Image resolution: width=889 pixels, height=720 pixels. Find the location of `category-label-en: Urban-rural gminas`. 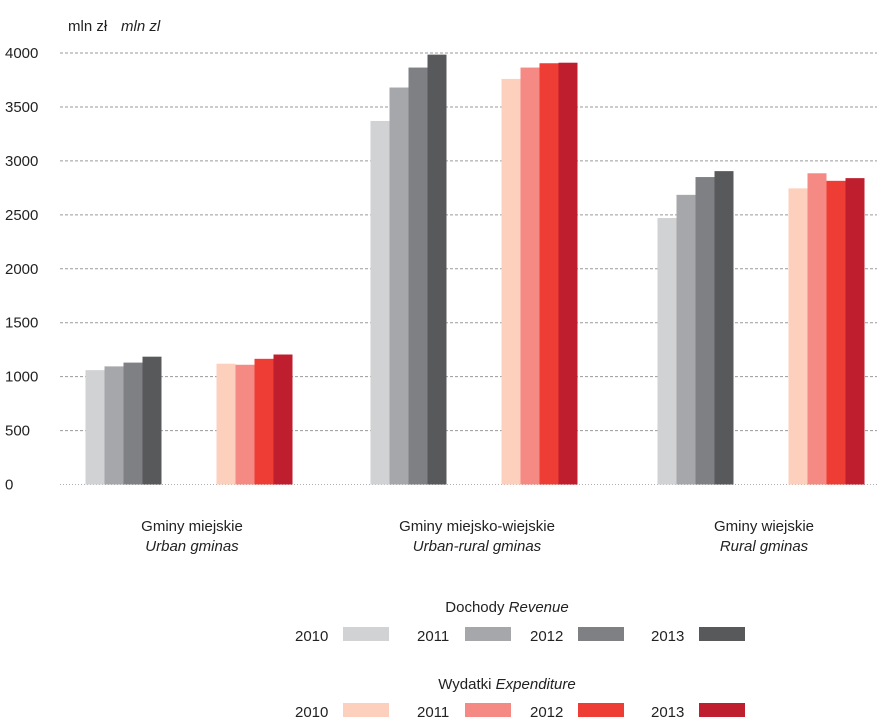

category-label-en: Urban-rural gminas is located at coordinates (477, 546).